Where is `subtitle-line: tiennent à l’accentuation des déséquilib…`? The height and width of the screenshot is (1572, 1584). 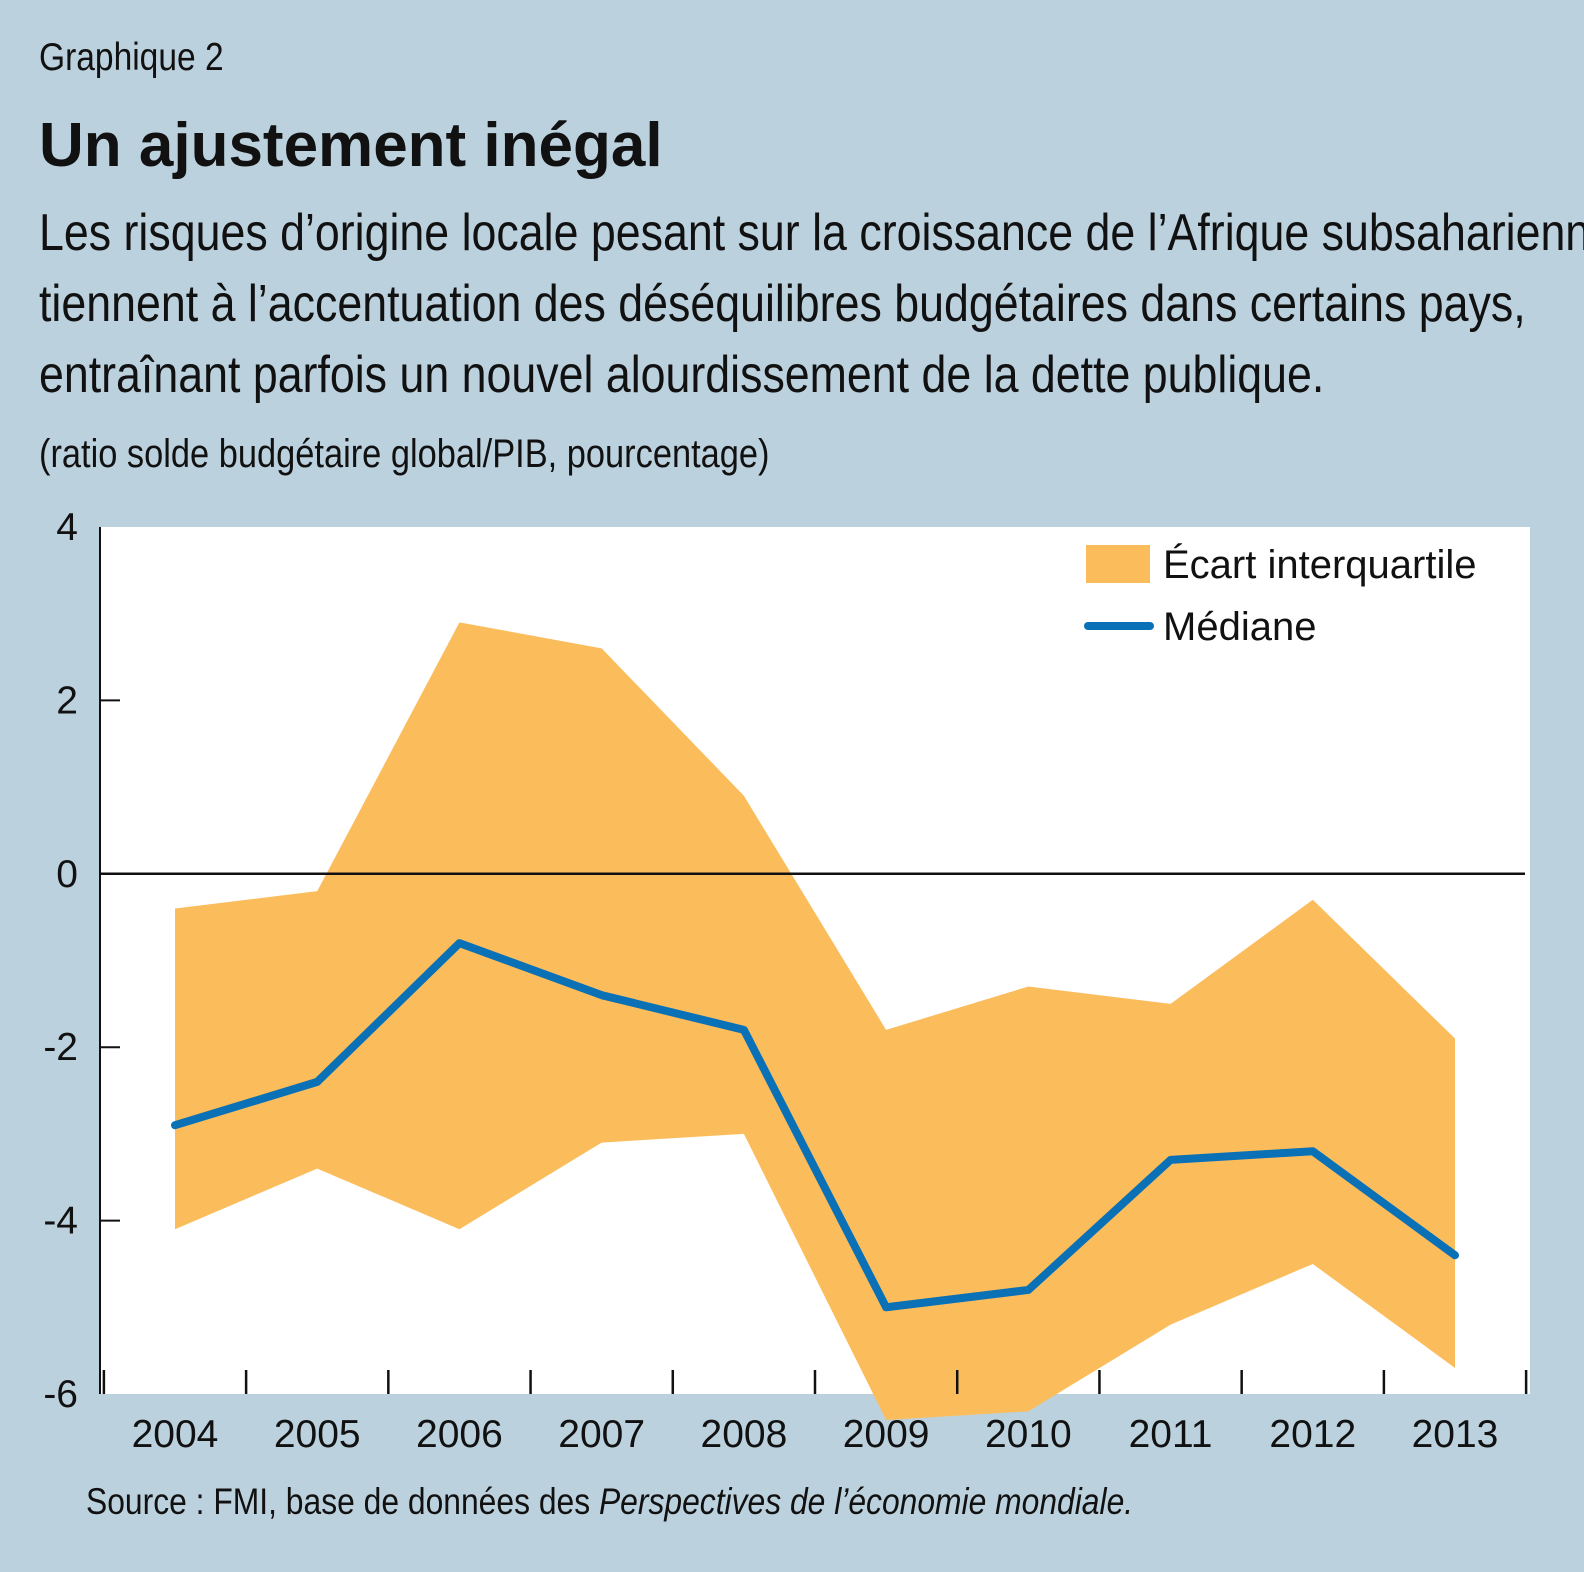 subtitle-line: tiennent à l’accentuation des déséquilib… is located at coordinates (782, 304).